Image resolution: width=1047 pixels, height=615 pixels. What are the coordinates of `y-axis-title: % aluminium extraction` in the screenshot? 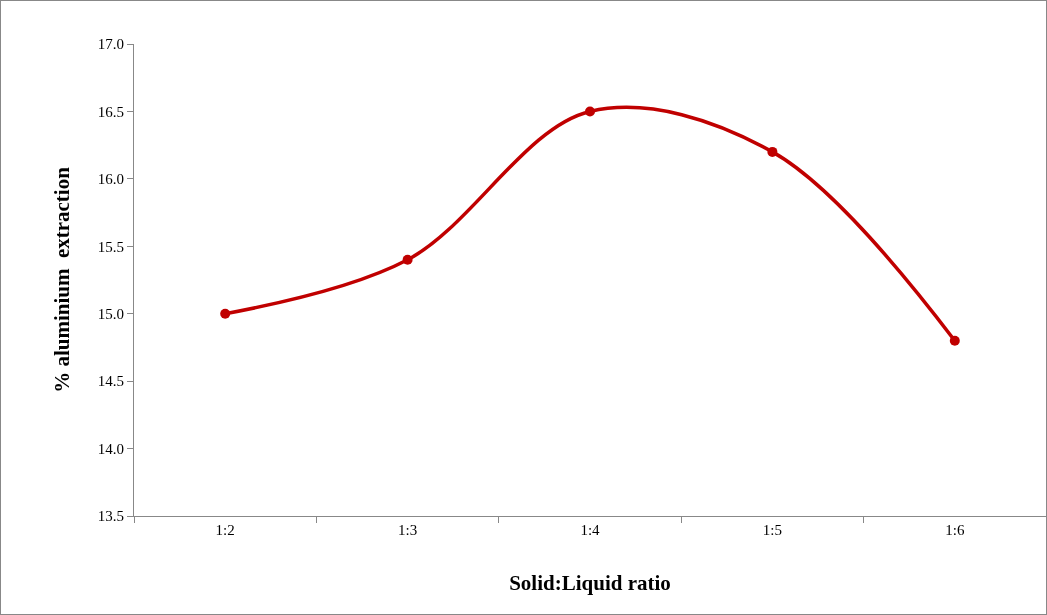 It's located at (61, 279).